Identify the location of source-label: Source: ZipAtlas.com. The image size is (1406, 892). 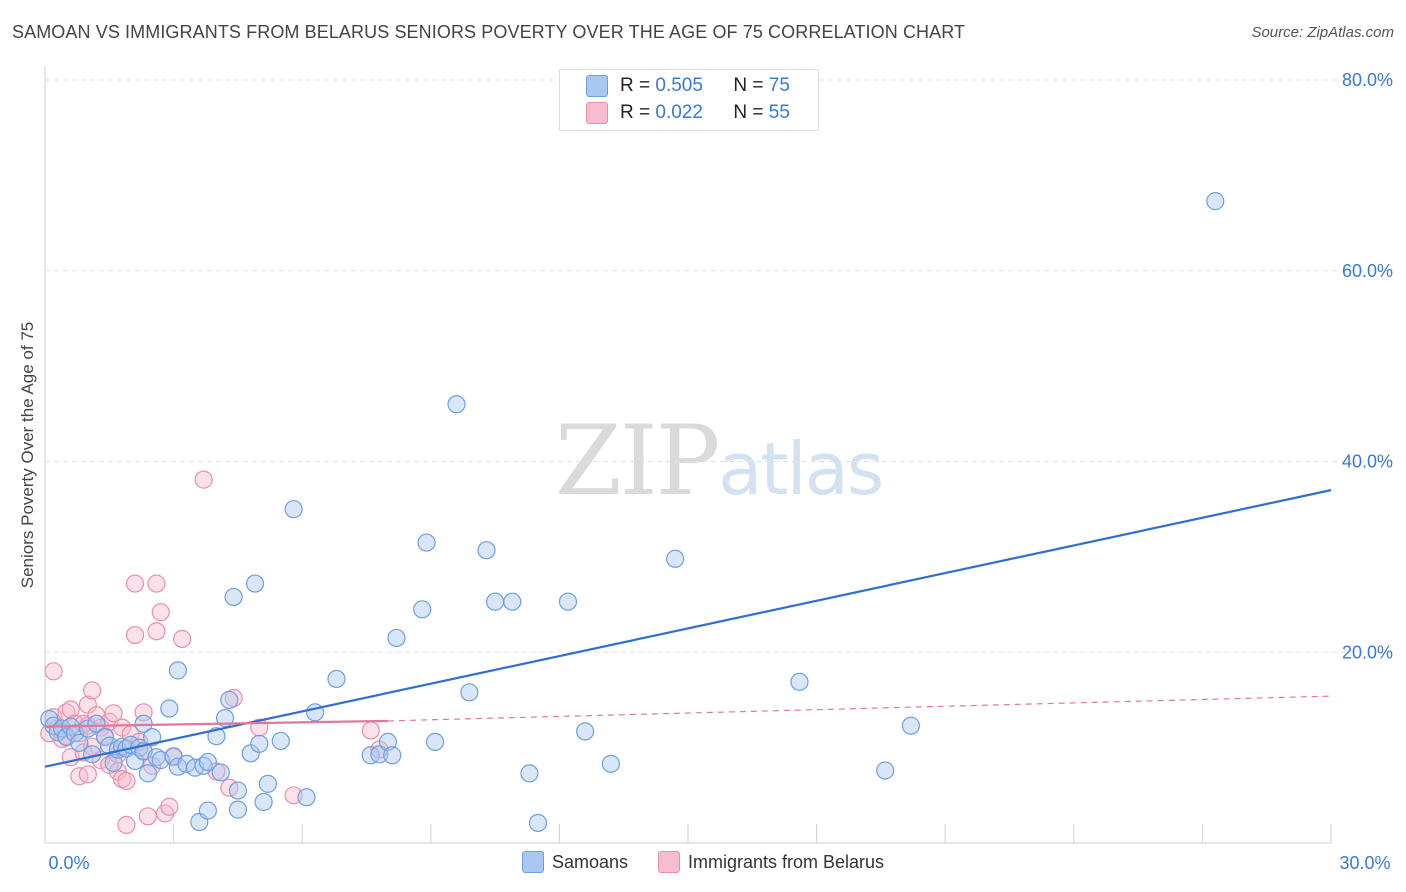
(1322, 32).